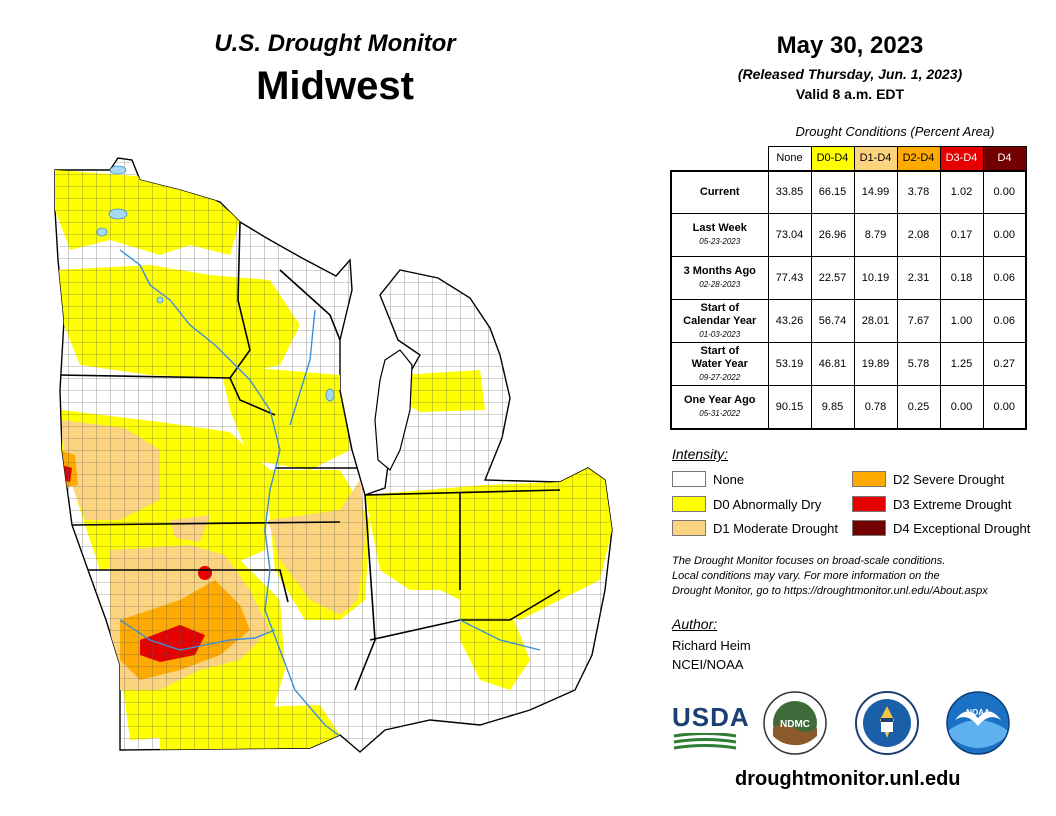  I want to click on usda-stripes-icon, so click(705, 741).